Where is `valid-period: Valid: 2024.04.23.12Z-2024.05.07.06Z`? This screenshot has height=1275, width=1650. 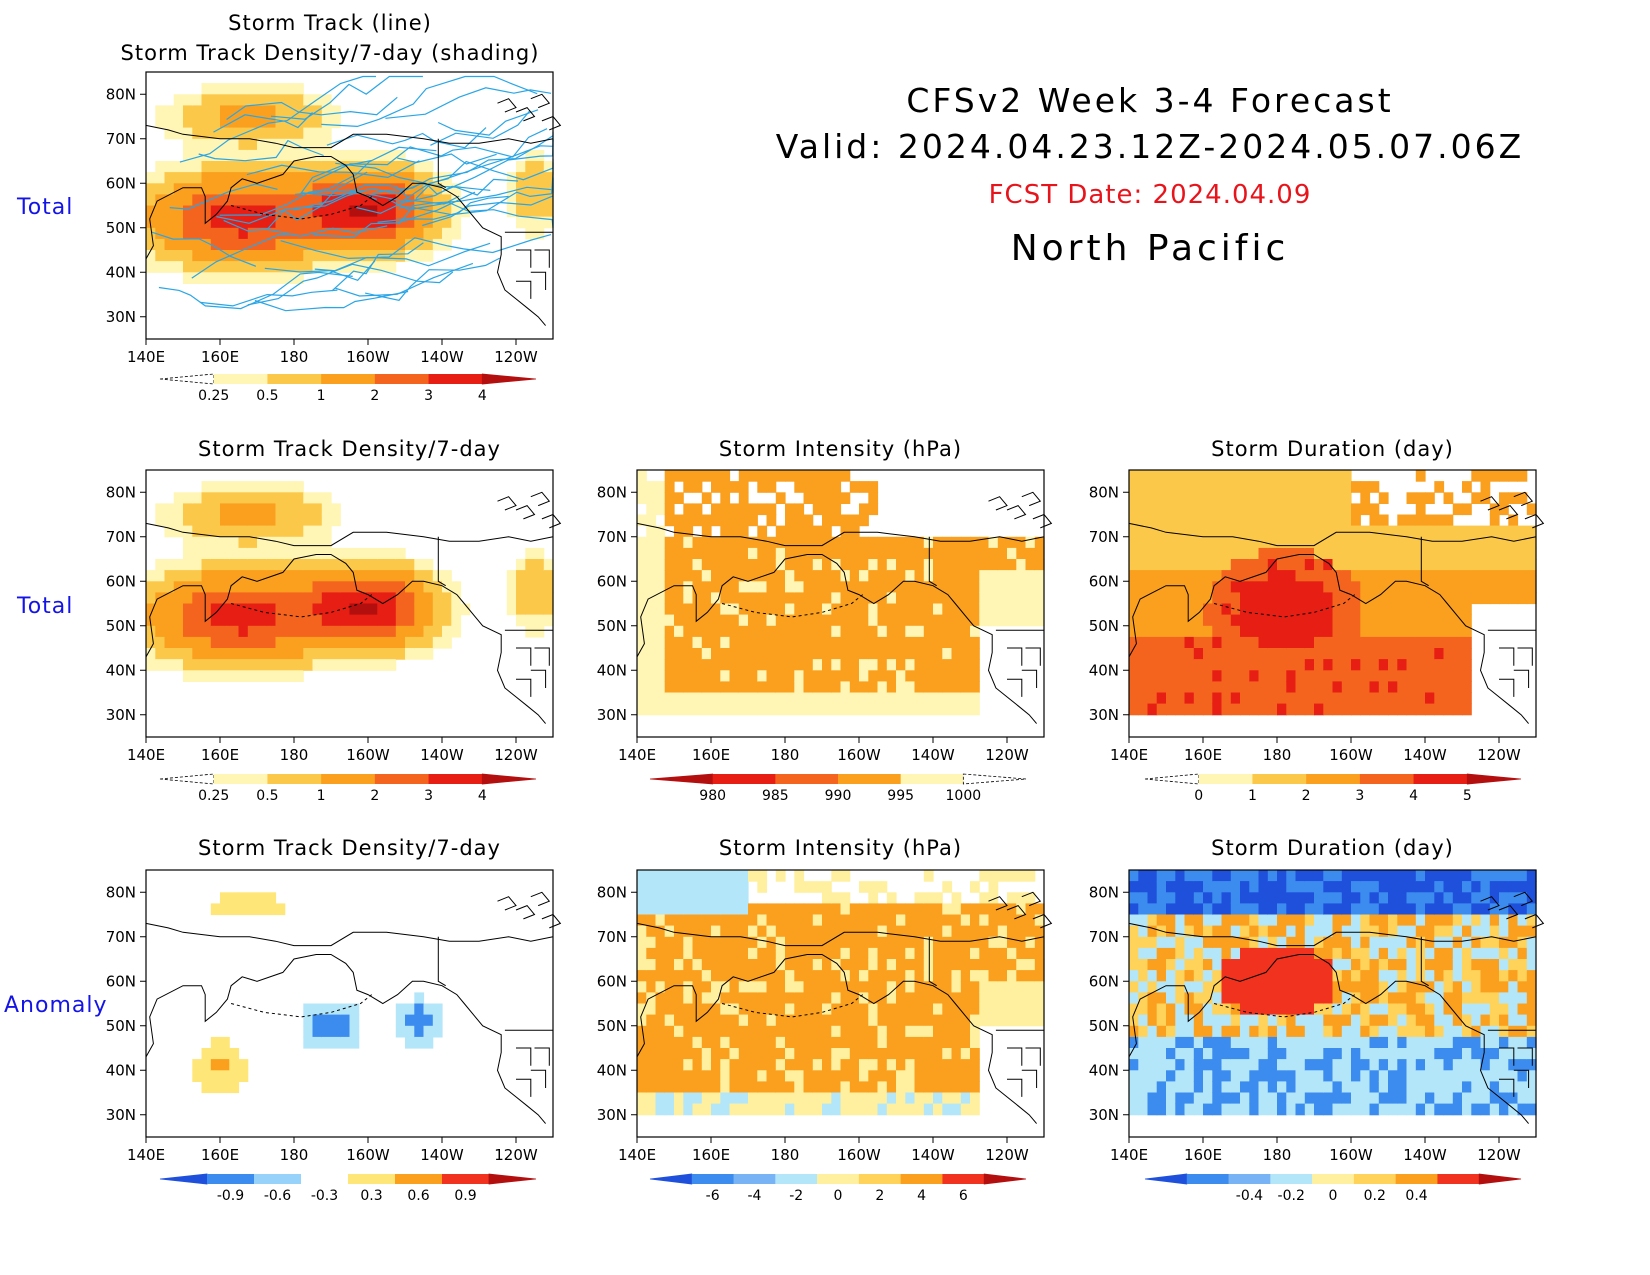
valid-period: Valid: 2024.04.23.12Z-2024.05.07.06Z is located at coordinates (1150, 146).